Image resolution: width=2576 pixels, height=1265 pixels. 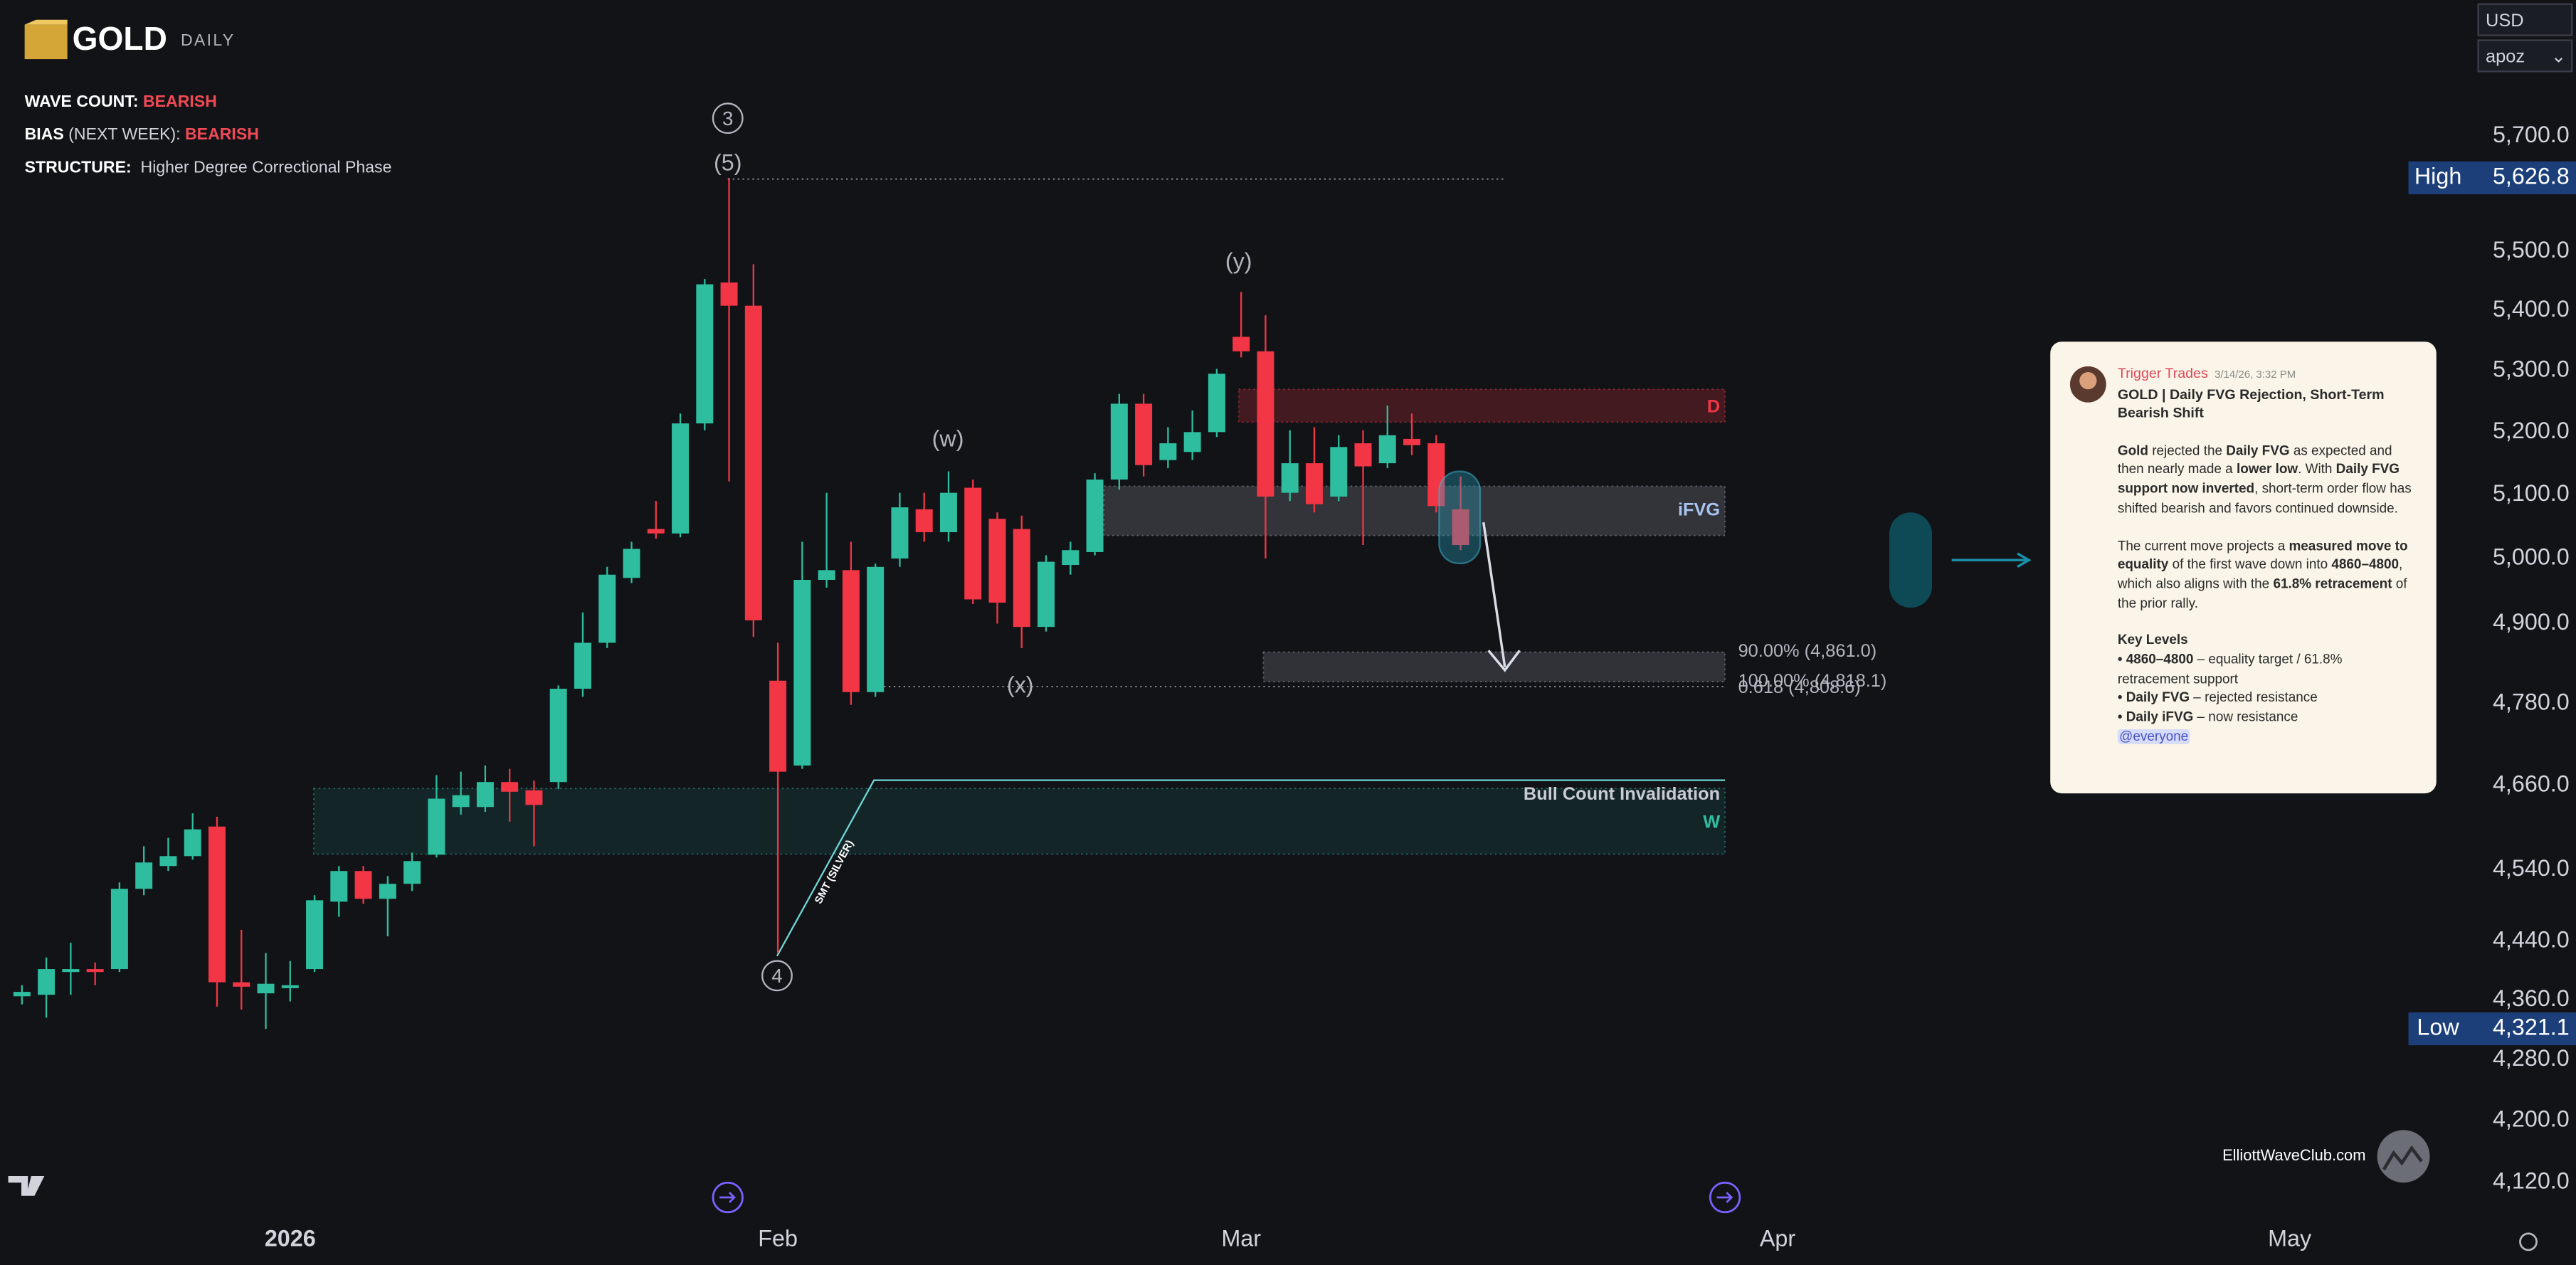 I want to click on chevron: ⌄, so click(x=2558, y=58).